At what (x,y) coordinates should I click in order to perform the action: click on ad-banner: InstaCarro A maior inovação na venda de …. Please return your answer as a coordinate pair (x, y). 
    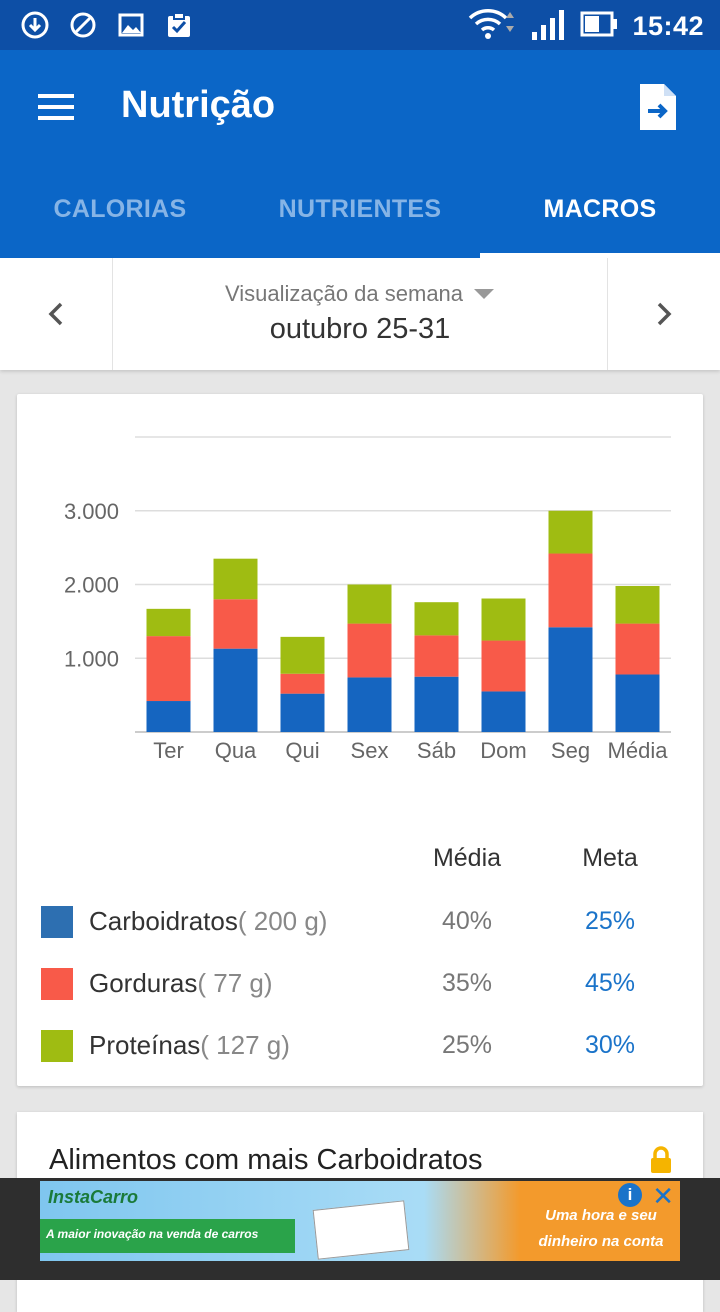
    Looking at the image, I should click on (360, 1221).